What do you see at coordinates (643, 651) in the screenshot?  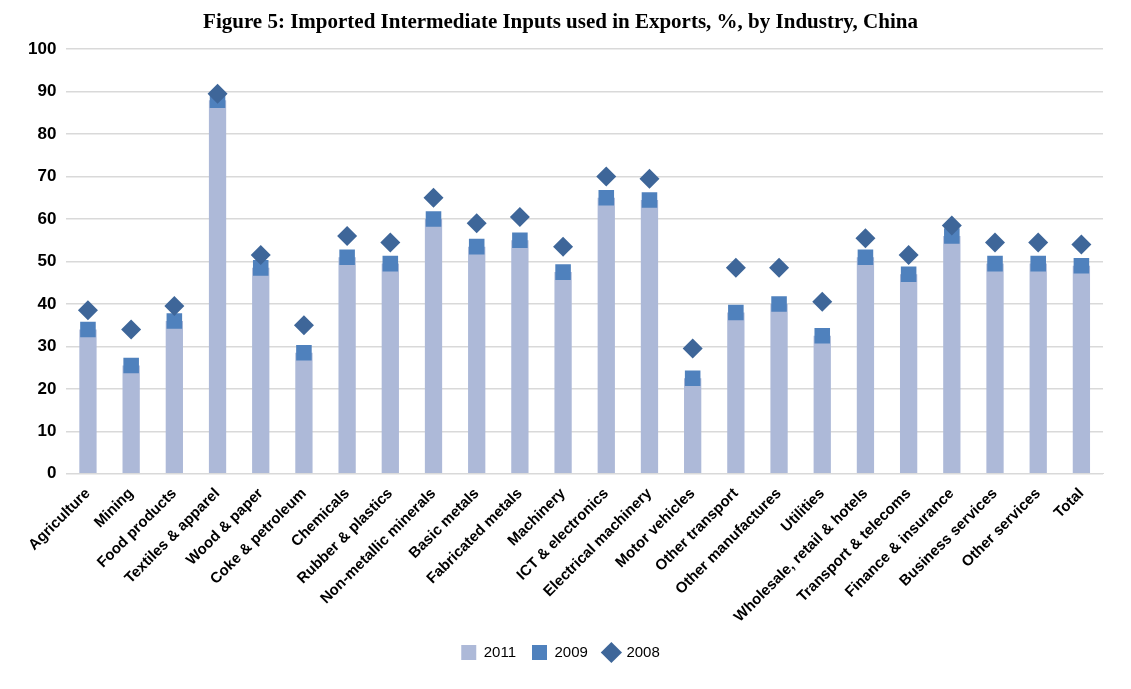 I see `legend-label: 2008` at bounding box center [643, 651].